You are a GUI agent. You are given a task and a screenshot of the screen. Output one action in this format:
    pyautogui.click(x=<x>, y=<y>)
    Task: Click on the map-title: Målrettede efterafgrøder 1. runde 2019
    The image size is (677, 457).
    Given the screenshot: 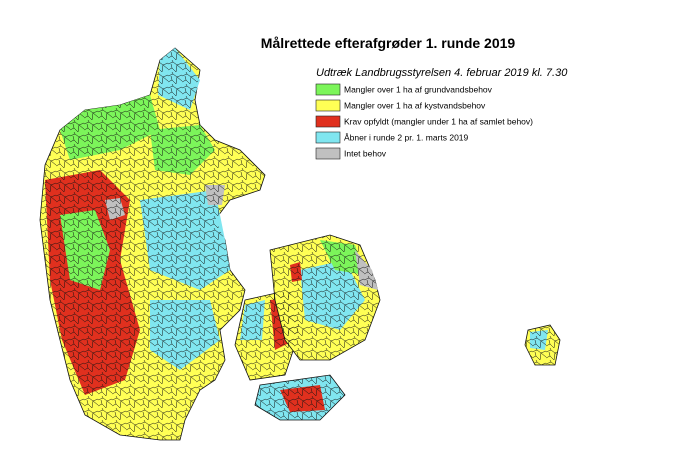 What is the action you would take?
    pyautogui.click(x=388, y=43)
    